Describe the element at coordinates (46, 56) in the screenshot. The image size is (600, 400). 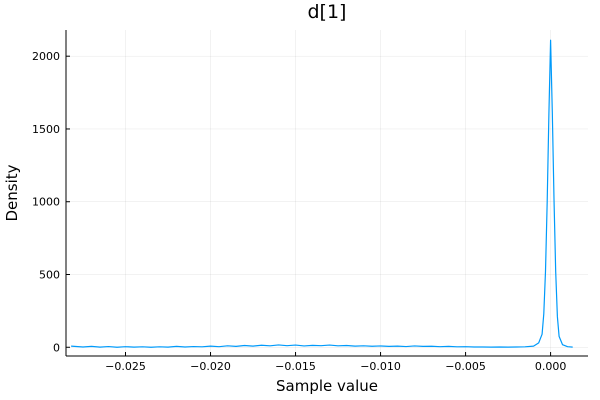
I see `y-tick-label: 2000` at that location.